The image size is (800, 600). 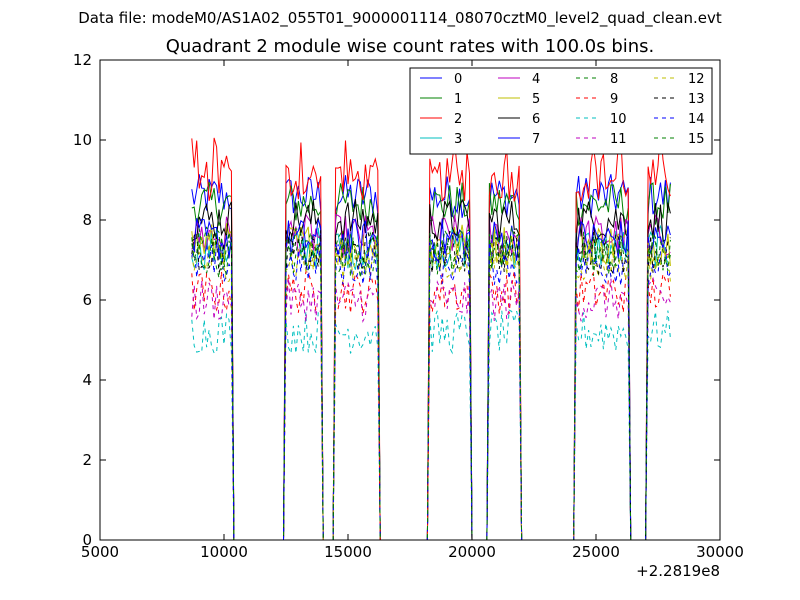 What do you see at coordinates (678, 571) in the screenshot?
I see `x-offset-label: +2.2819e8` at bounding box center [678, 571].